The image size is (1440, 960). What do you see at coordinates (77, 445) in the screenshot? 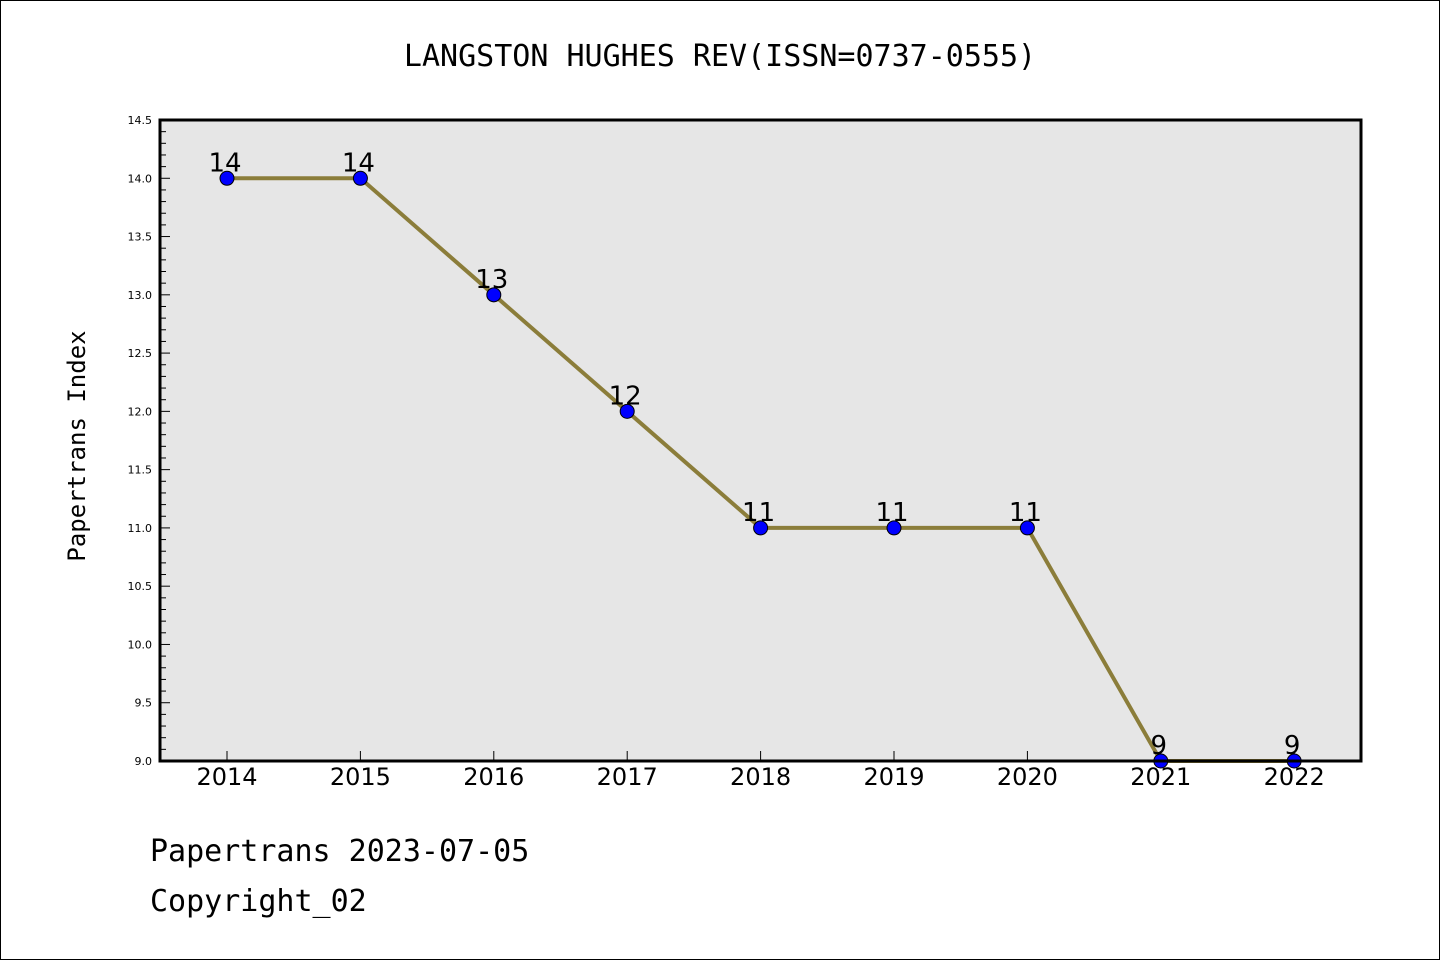
I see `y-axis-label: Papertrans Index` at bounding box center [77, 445].